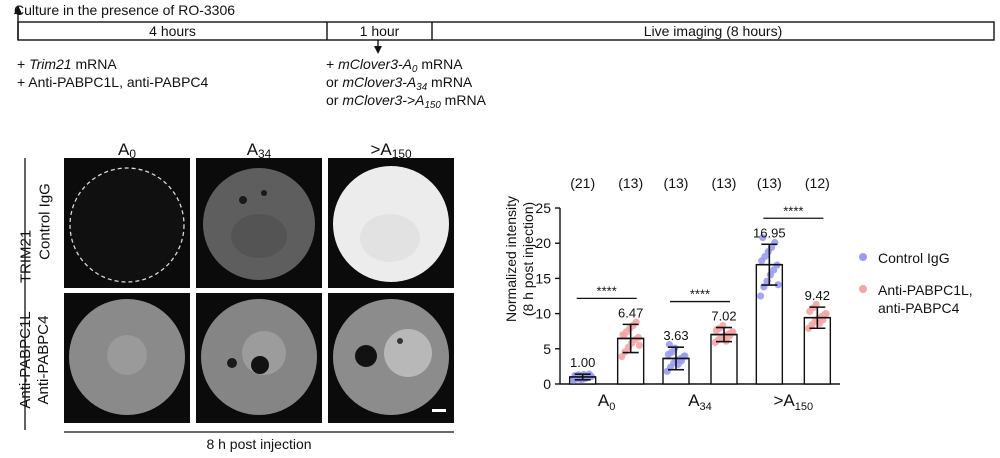 Image resolution: width=1000 pixels, height=458 pixels. I want to click on n-label: (21), so click(582, 183).